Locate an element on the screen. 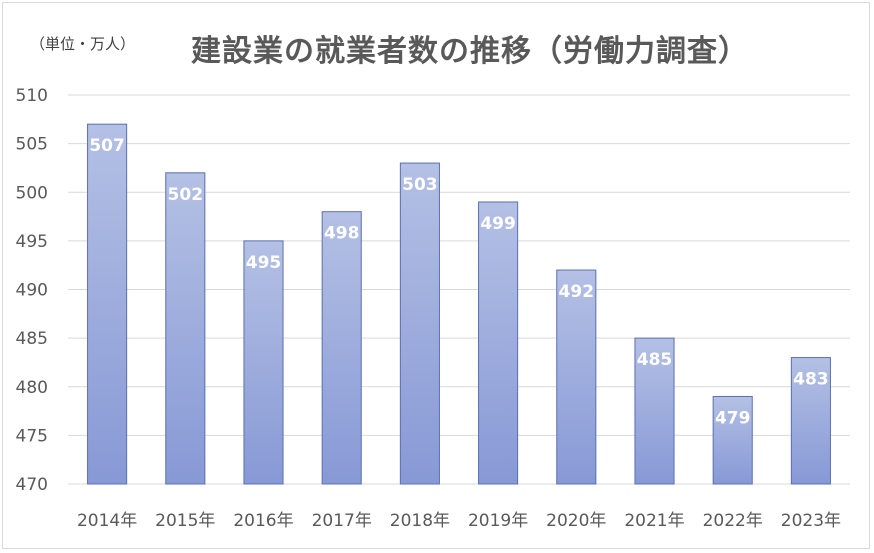  y-axis-ticks: 470 475 480 485 490 495 500 505 510 is located at coordinates (32, 290).